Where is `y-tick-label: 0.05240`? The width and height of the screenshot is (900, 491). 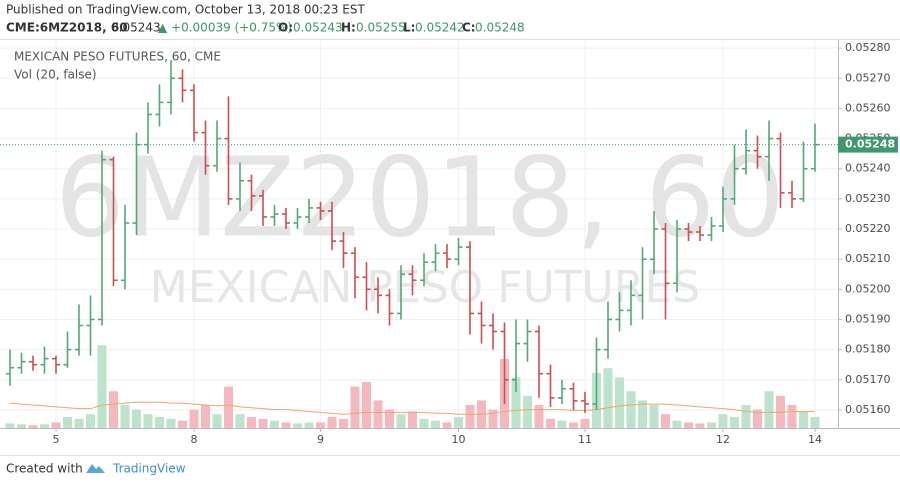
y-tick-label: 0.05240 is located at coordinates (868, 168).